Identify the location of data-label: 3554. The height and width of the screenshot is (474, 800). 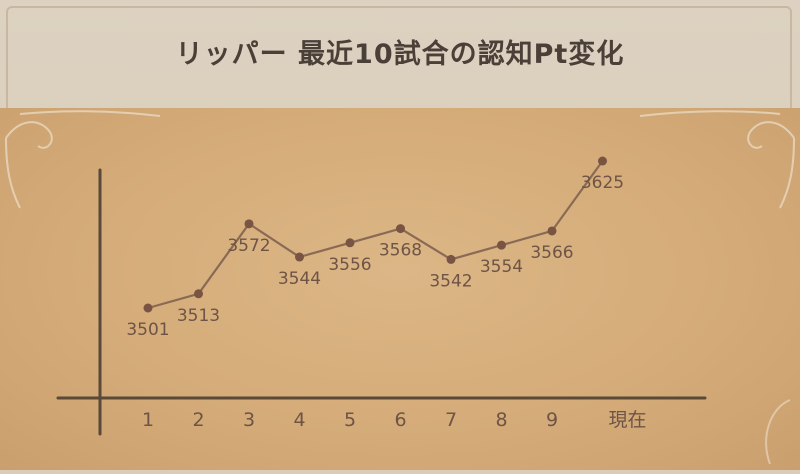
(501, 267).